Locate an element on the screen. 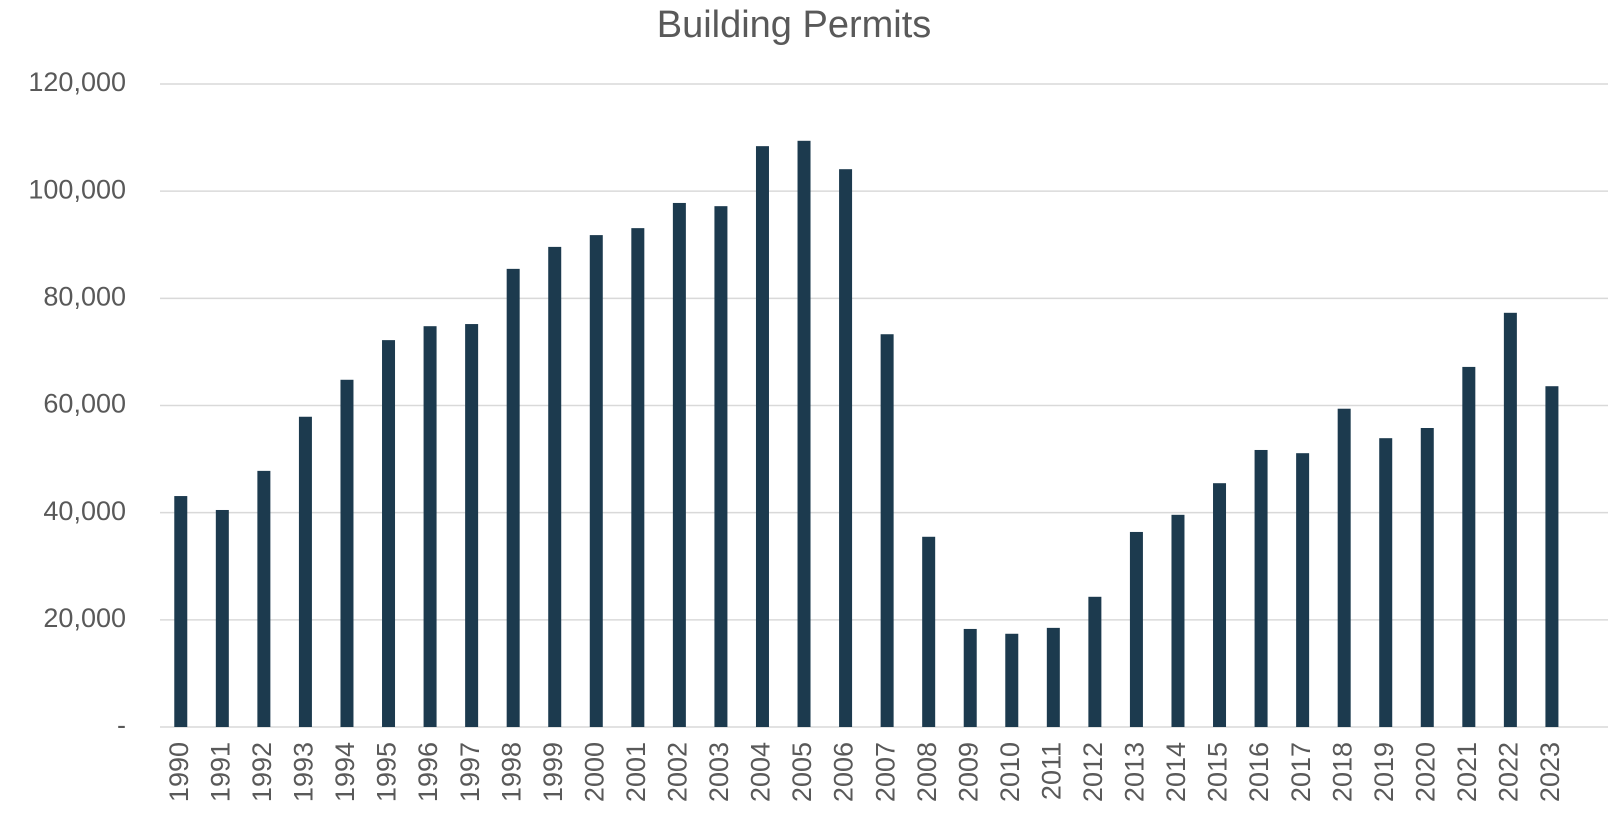  x-tick-label: 2010 is located at coordinates (1010, 772).